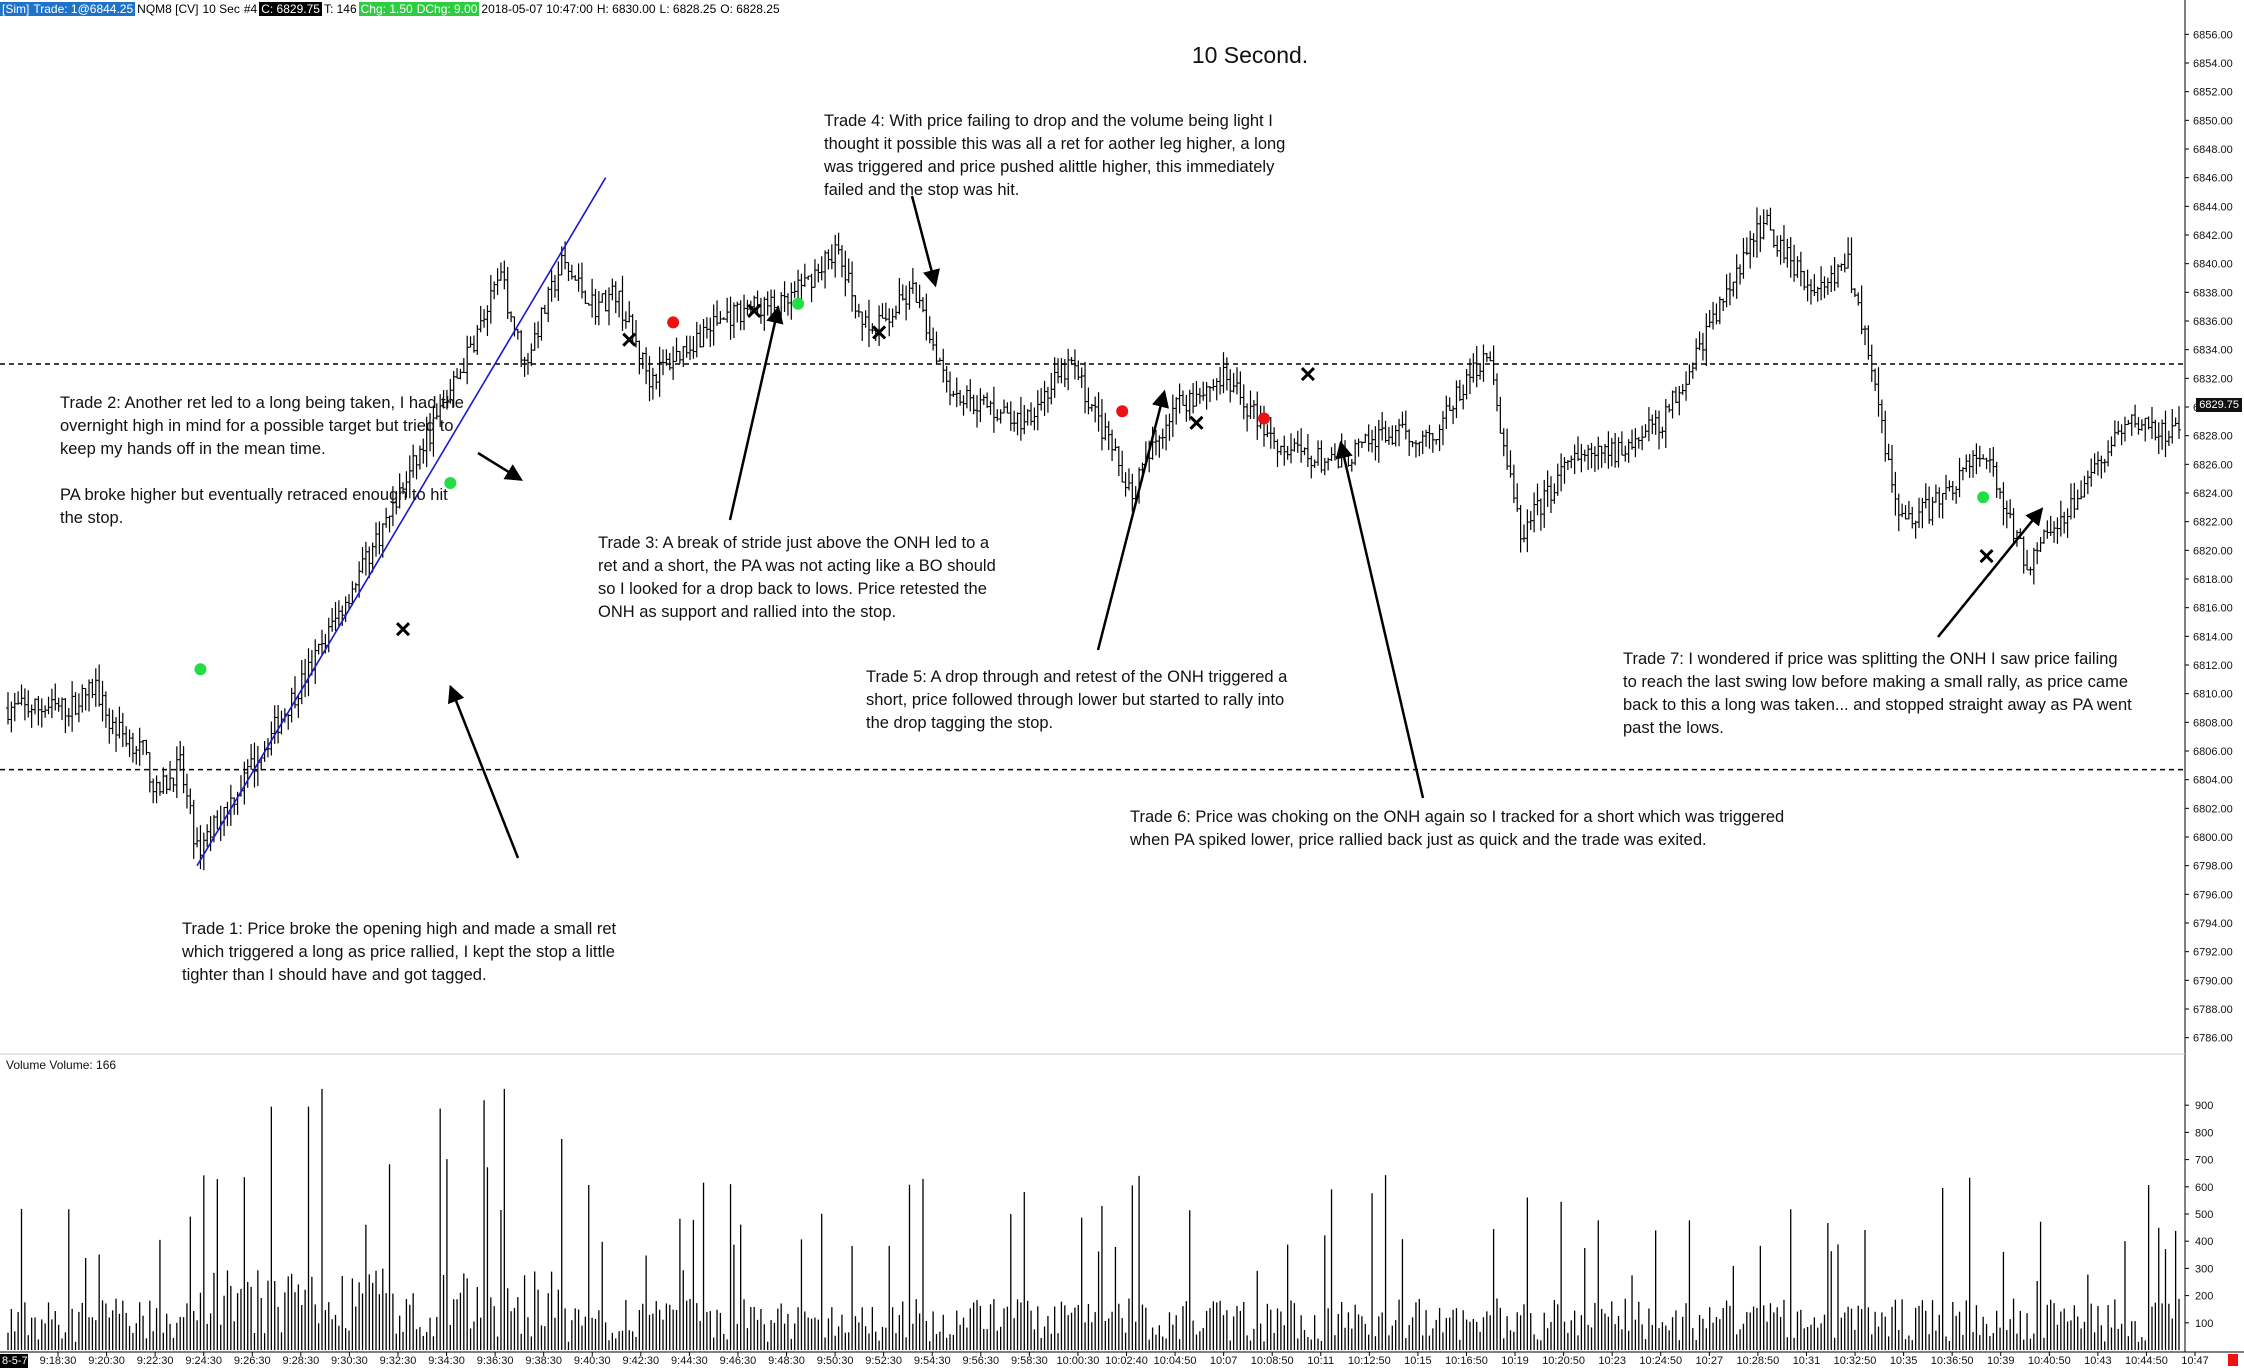 The height and width of the screenshot is (1368, 2244). Describe the element at coordinates (1807, 1361) in the screenshot. I see `x-tick-label: 10:31` at that location.